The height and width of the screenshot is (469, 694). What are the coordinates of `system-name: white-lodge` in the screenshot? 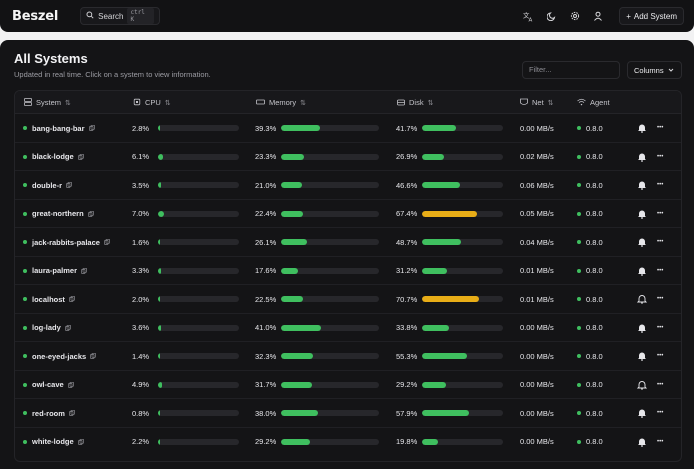 It's located at (53, 441).